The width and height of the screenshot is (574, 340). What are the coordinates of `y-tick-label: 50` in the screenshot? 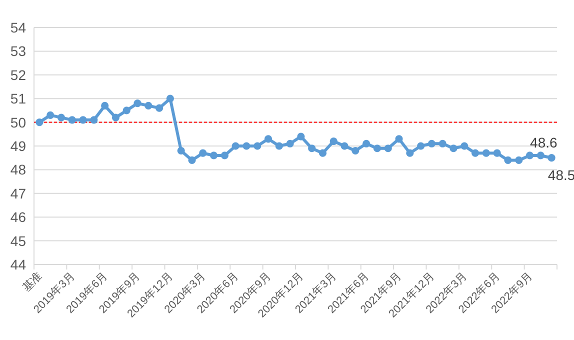 It's located at (18, 122).